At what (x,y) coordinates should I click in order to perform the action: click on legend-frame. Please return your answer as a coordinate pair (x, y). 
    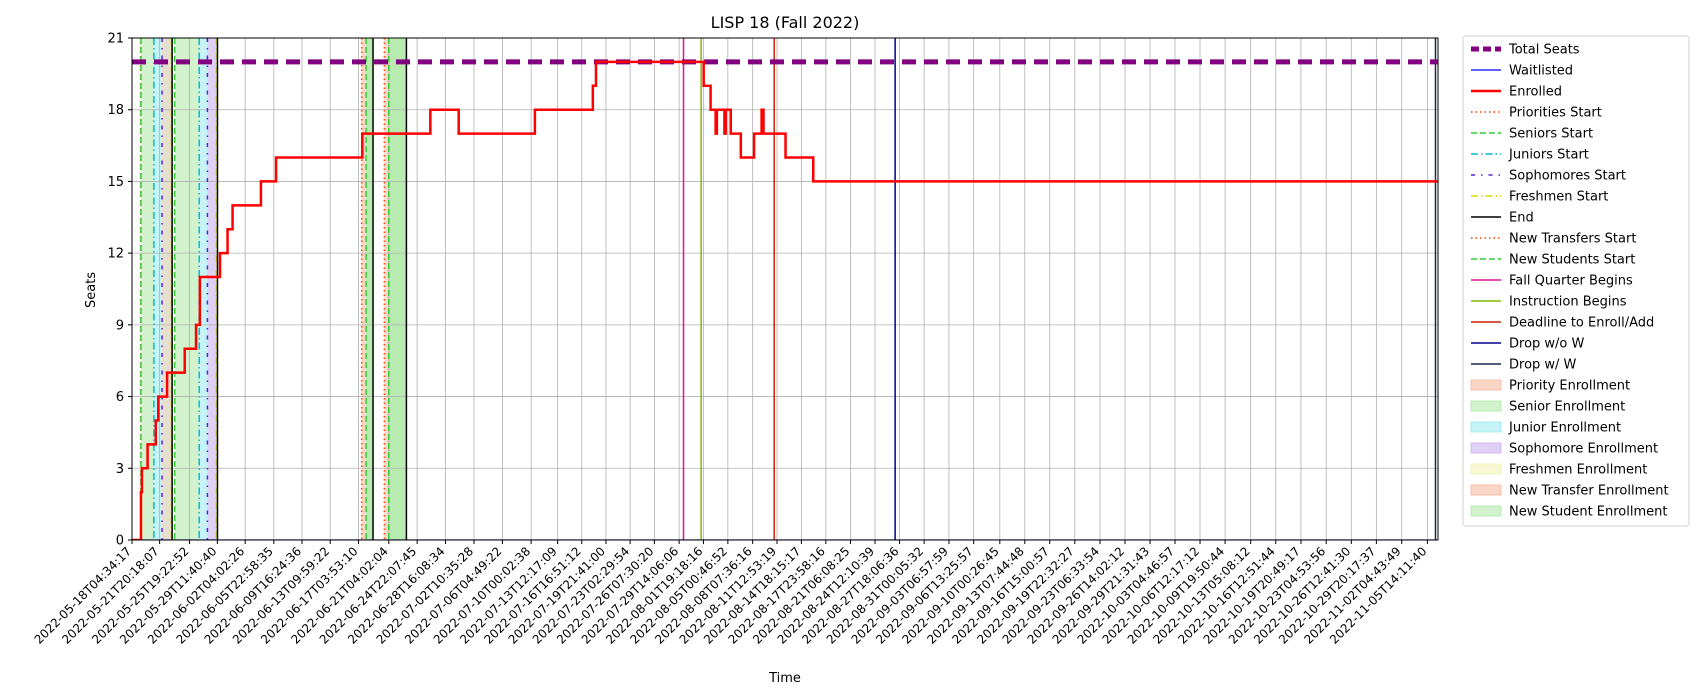
    Looking at the image, I should click on (1576, 281).